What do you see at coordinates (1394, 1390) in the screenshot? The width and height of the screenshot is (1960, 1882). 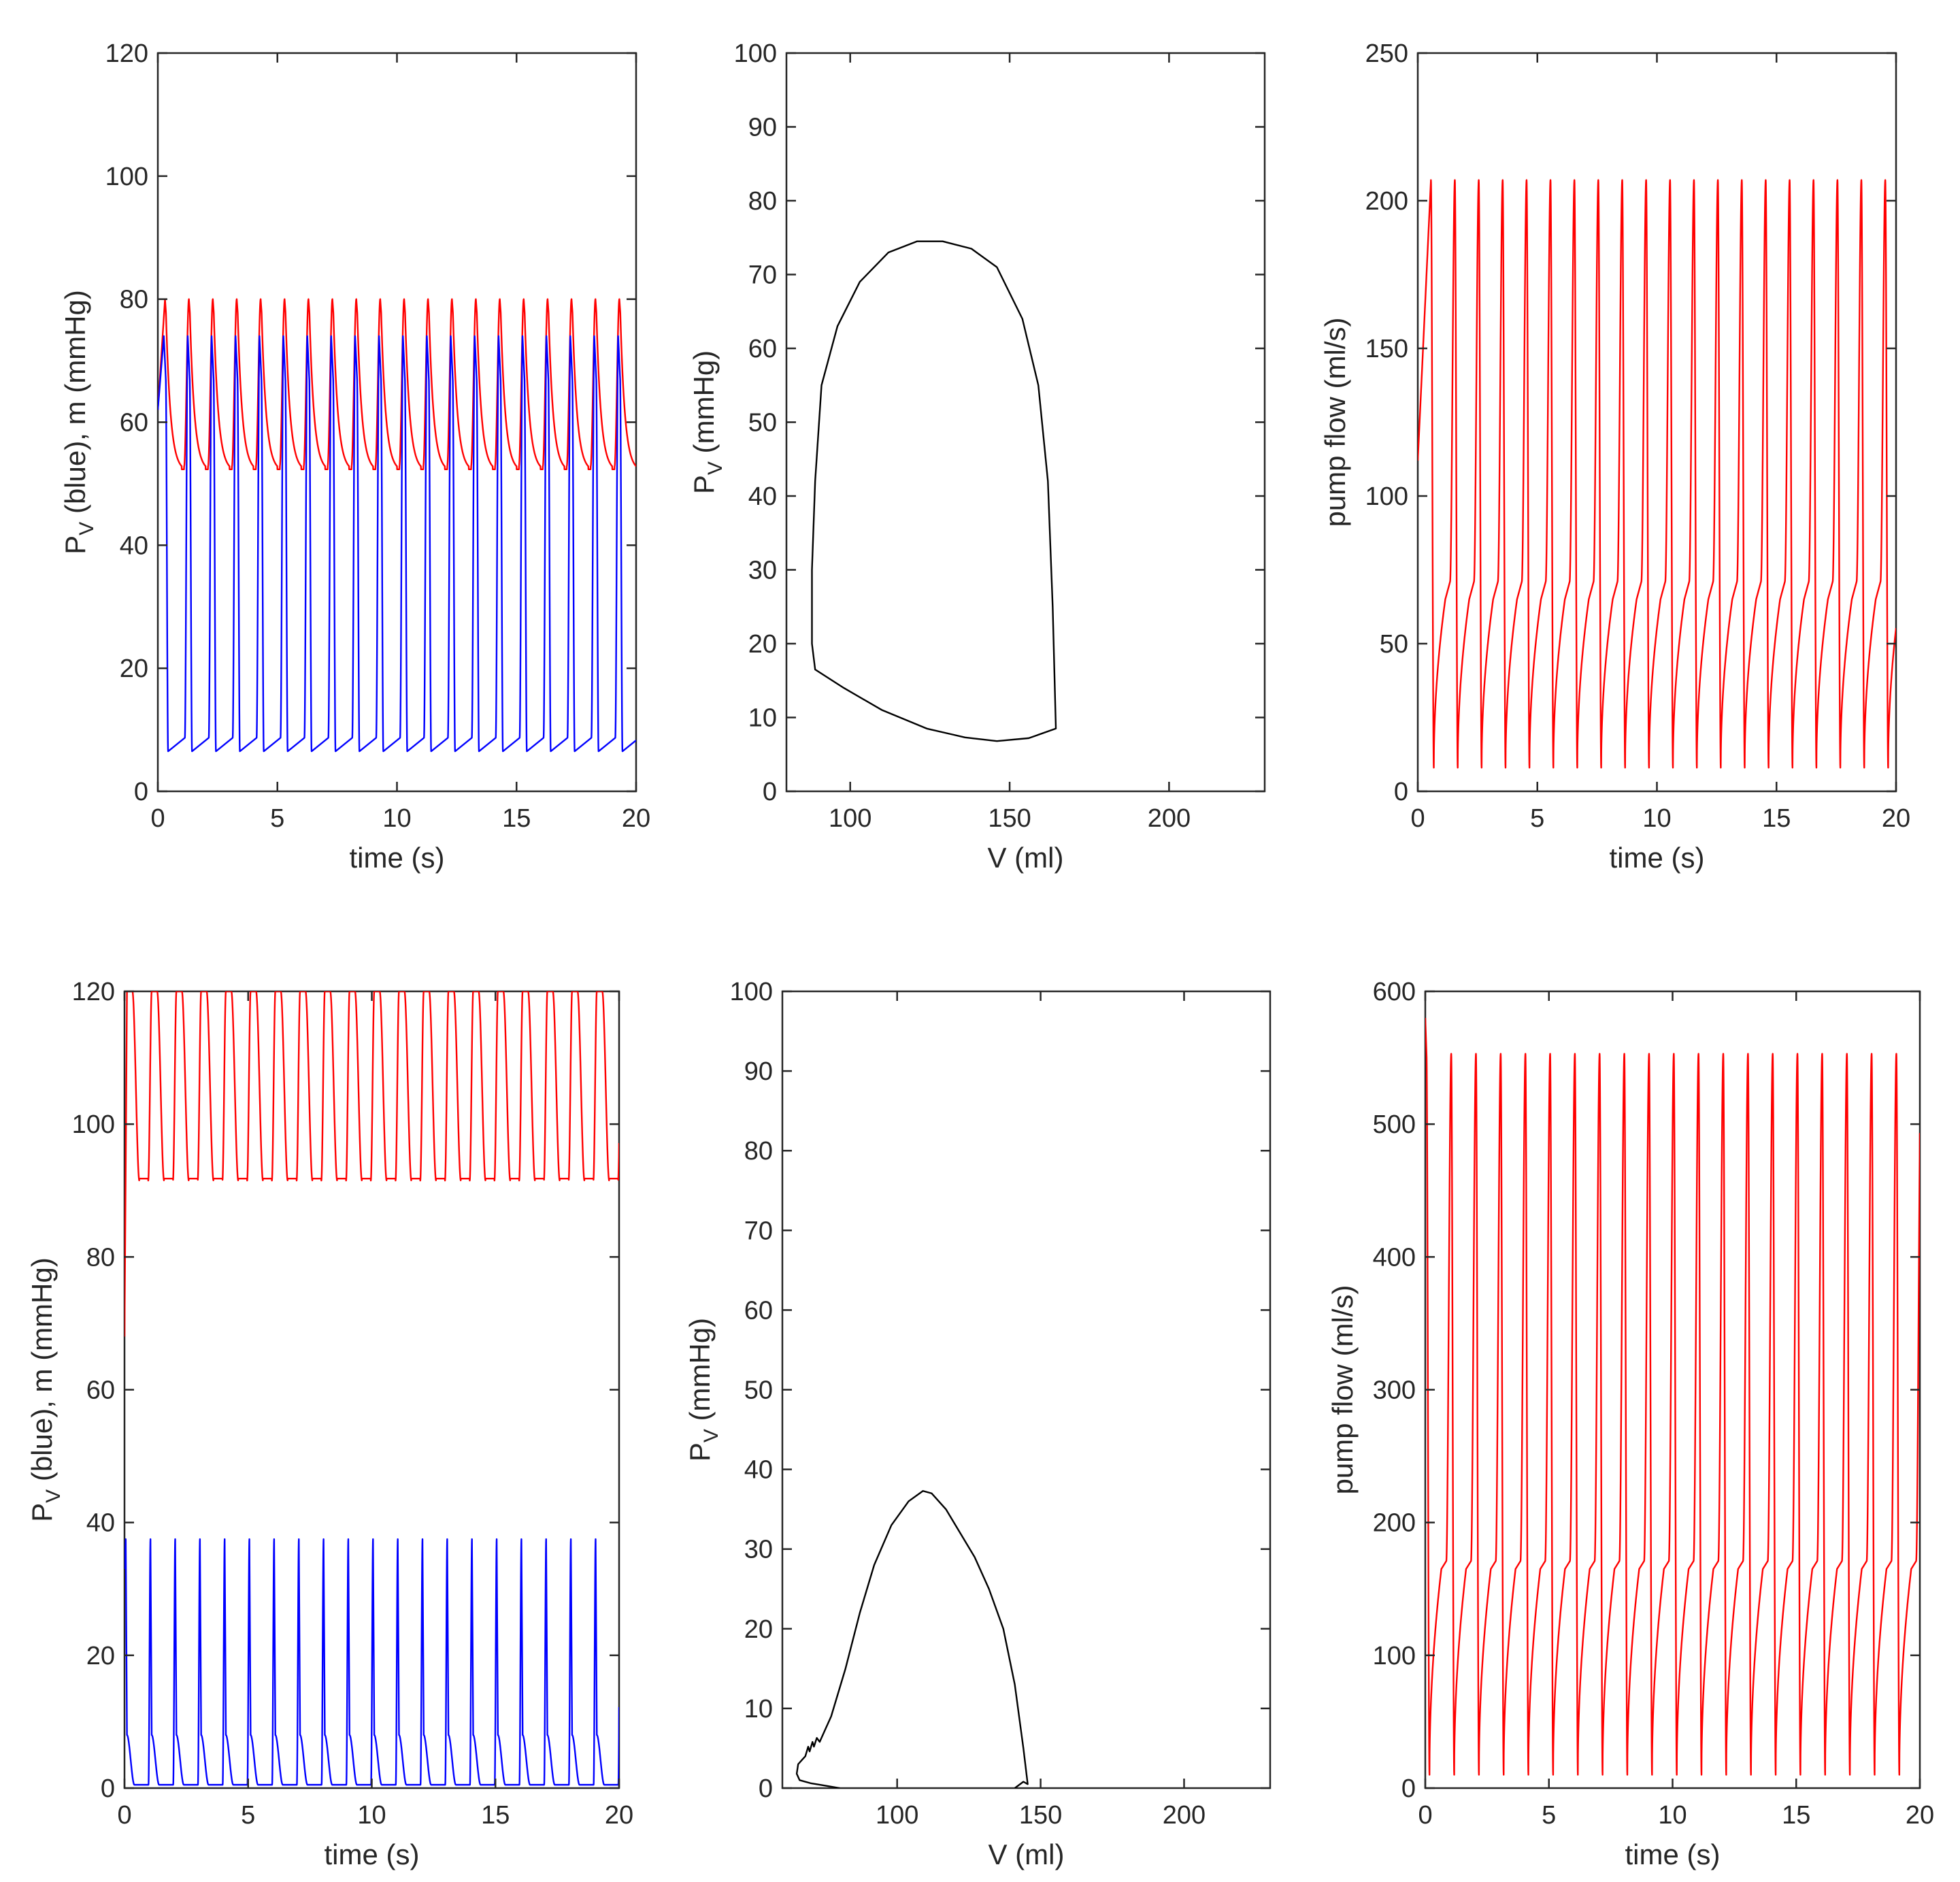 I see `y-tick-label: 300` at bounding box center [1394, 1390].